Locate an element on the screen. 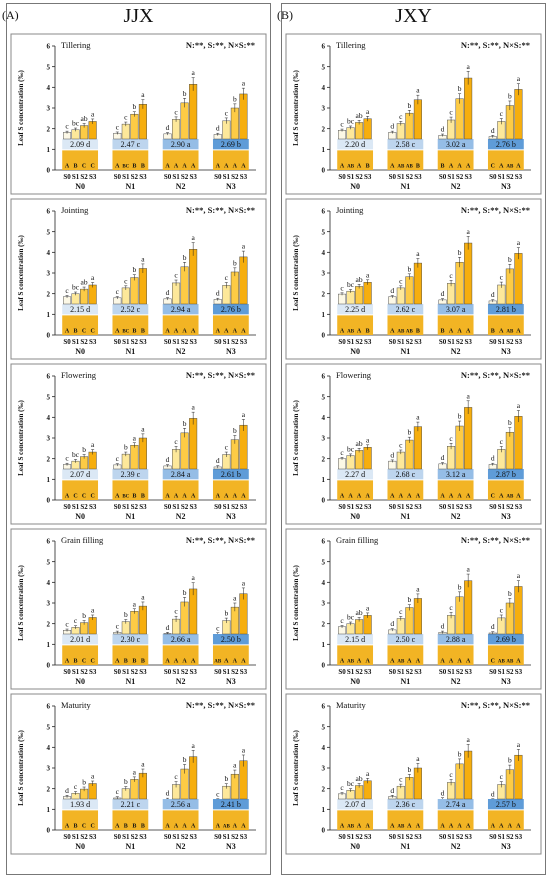 This screenshot has height=878, width=550. y-tick-label: 3 is located at coordinates (49, 604).